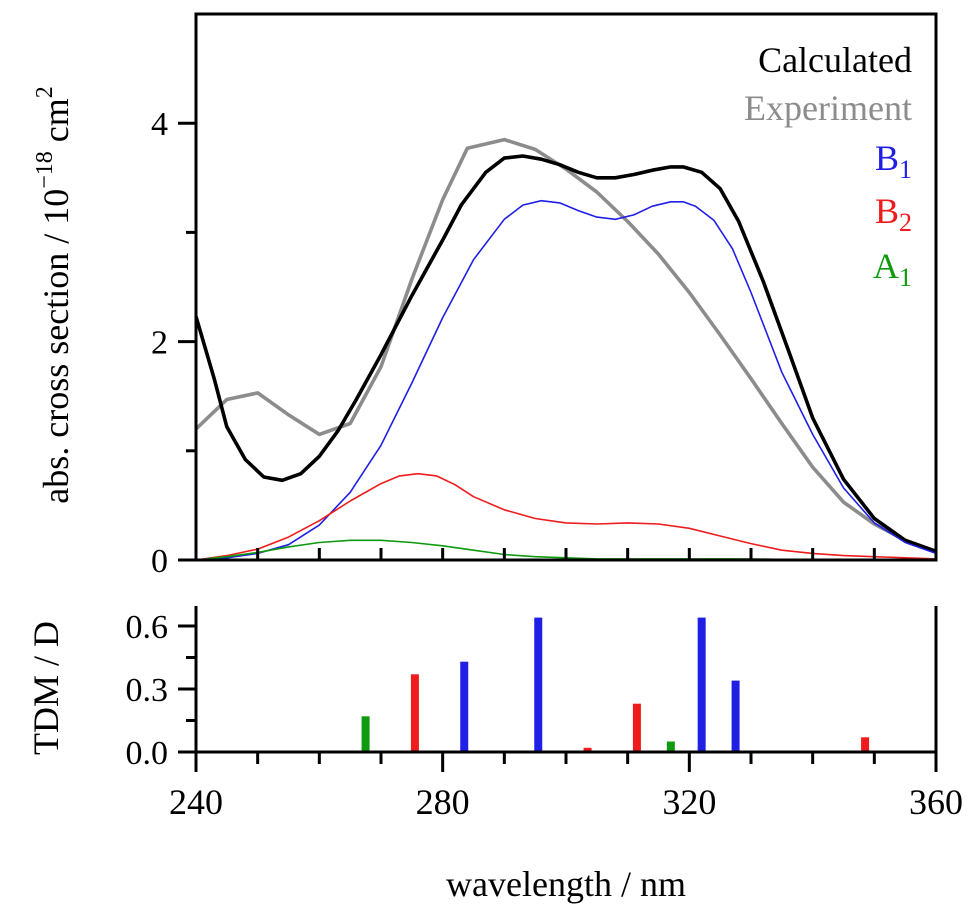 This screenshot has width=972, height=907. What do you see at coordinates (147, 690) in the screenshot?
I see `bottom-y-tick-label: 0.3` at bounding box center [147, 690].